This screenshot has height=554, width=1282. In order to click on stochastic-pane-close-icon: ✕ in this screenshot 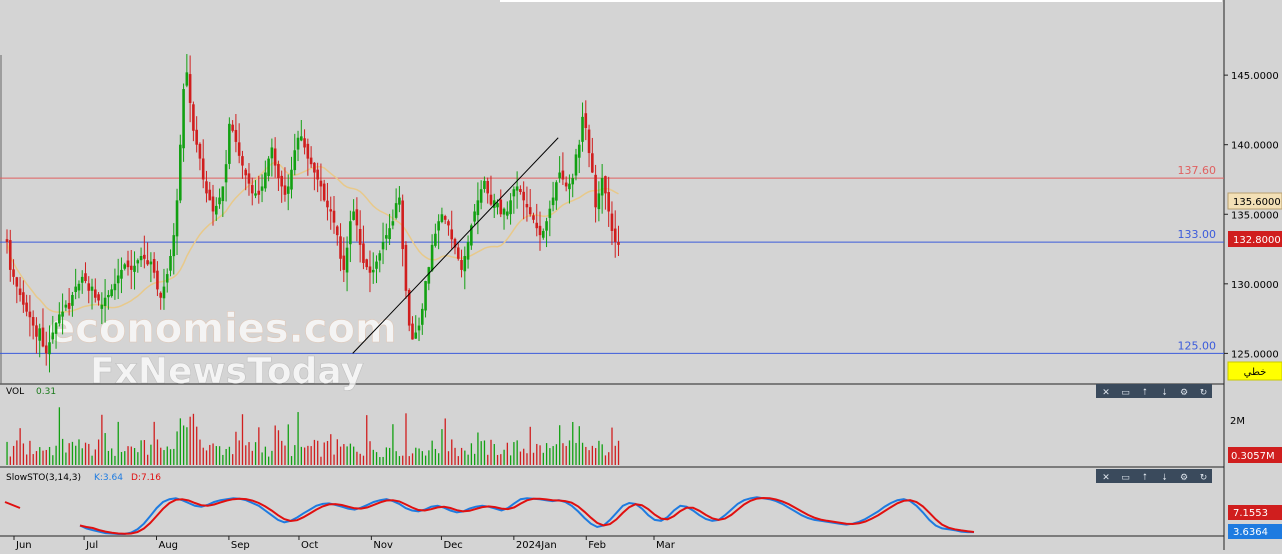, I will do `click(1106, 478)`.